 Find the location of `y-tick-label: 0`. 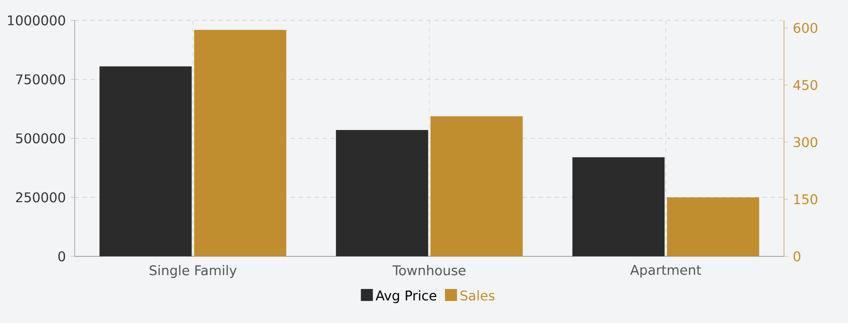

y-tick-label: 0 is located at coordinates (62, 256).